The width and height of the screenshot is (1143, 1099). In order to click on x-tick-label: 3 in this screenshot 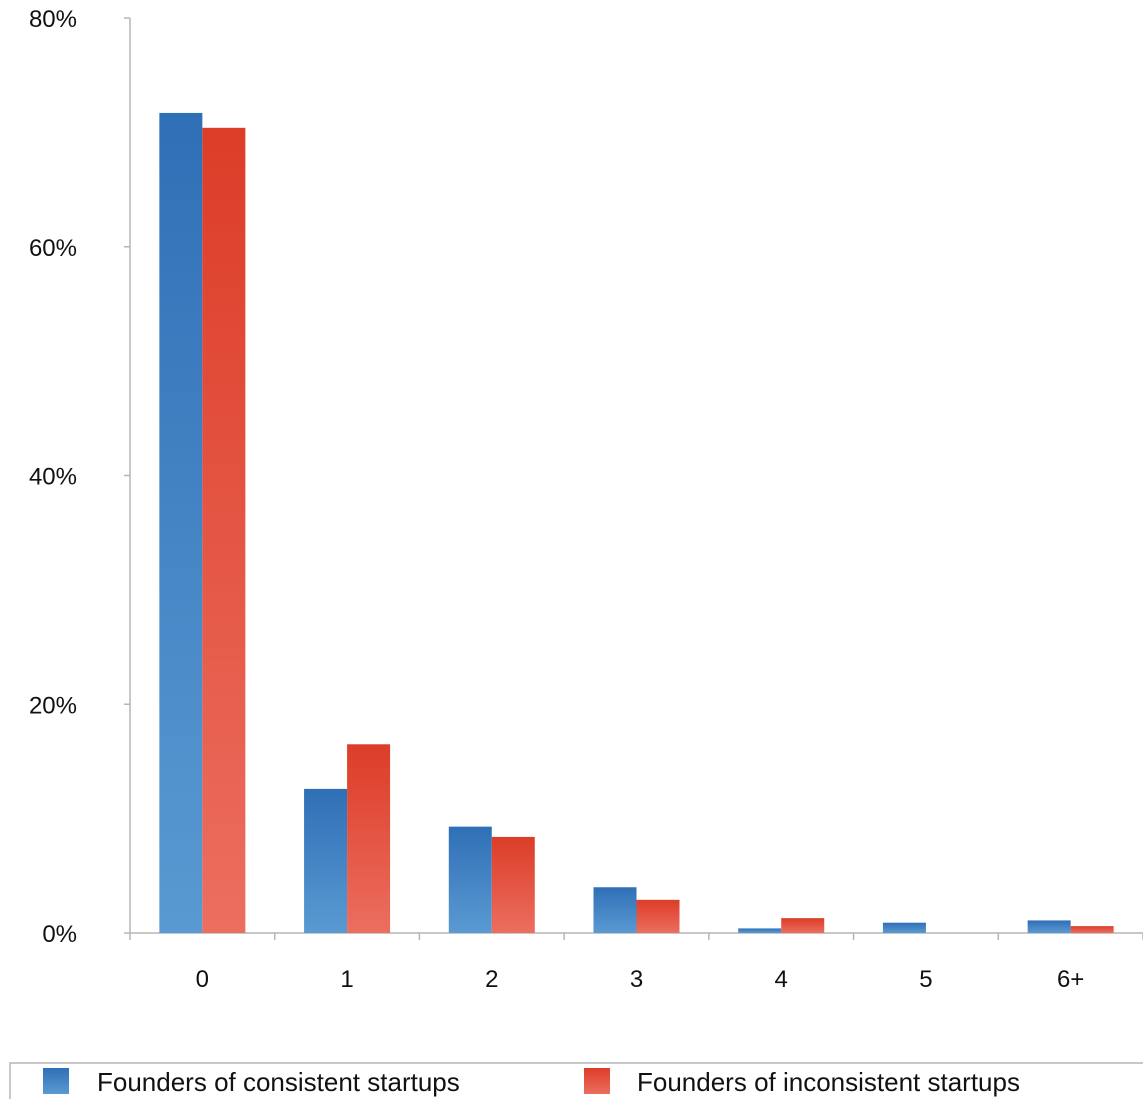, I will do `click(636, 979)`.